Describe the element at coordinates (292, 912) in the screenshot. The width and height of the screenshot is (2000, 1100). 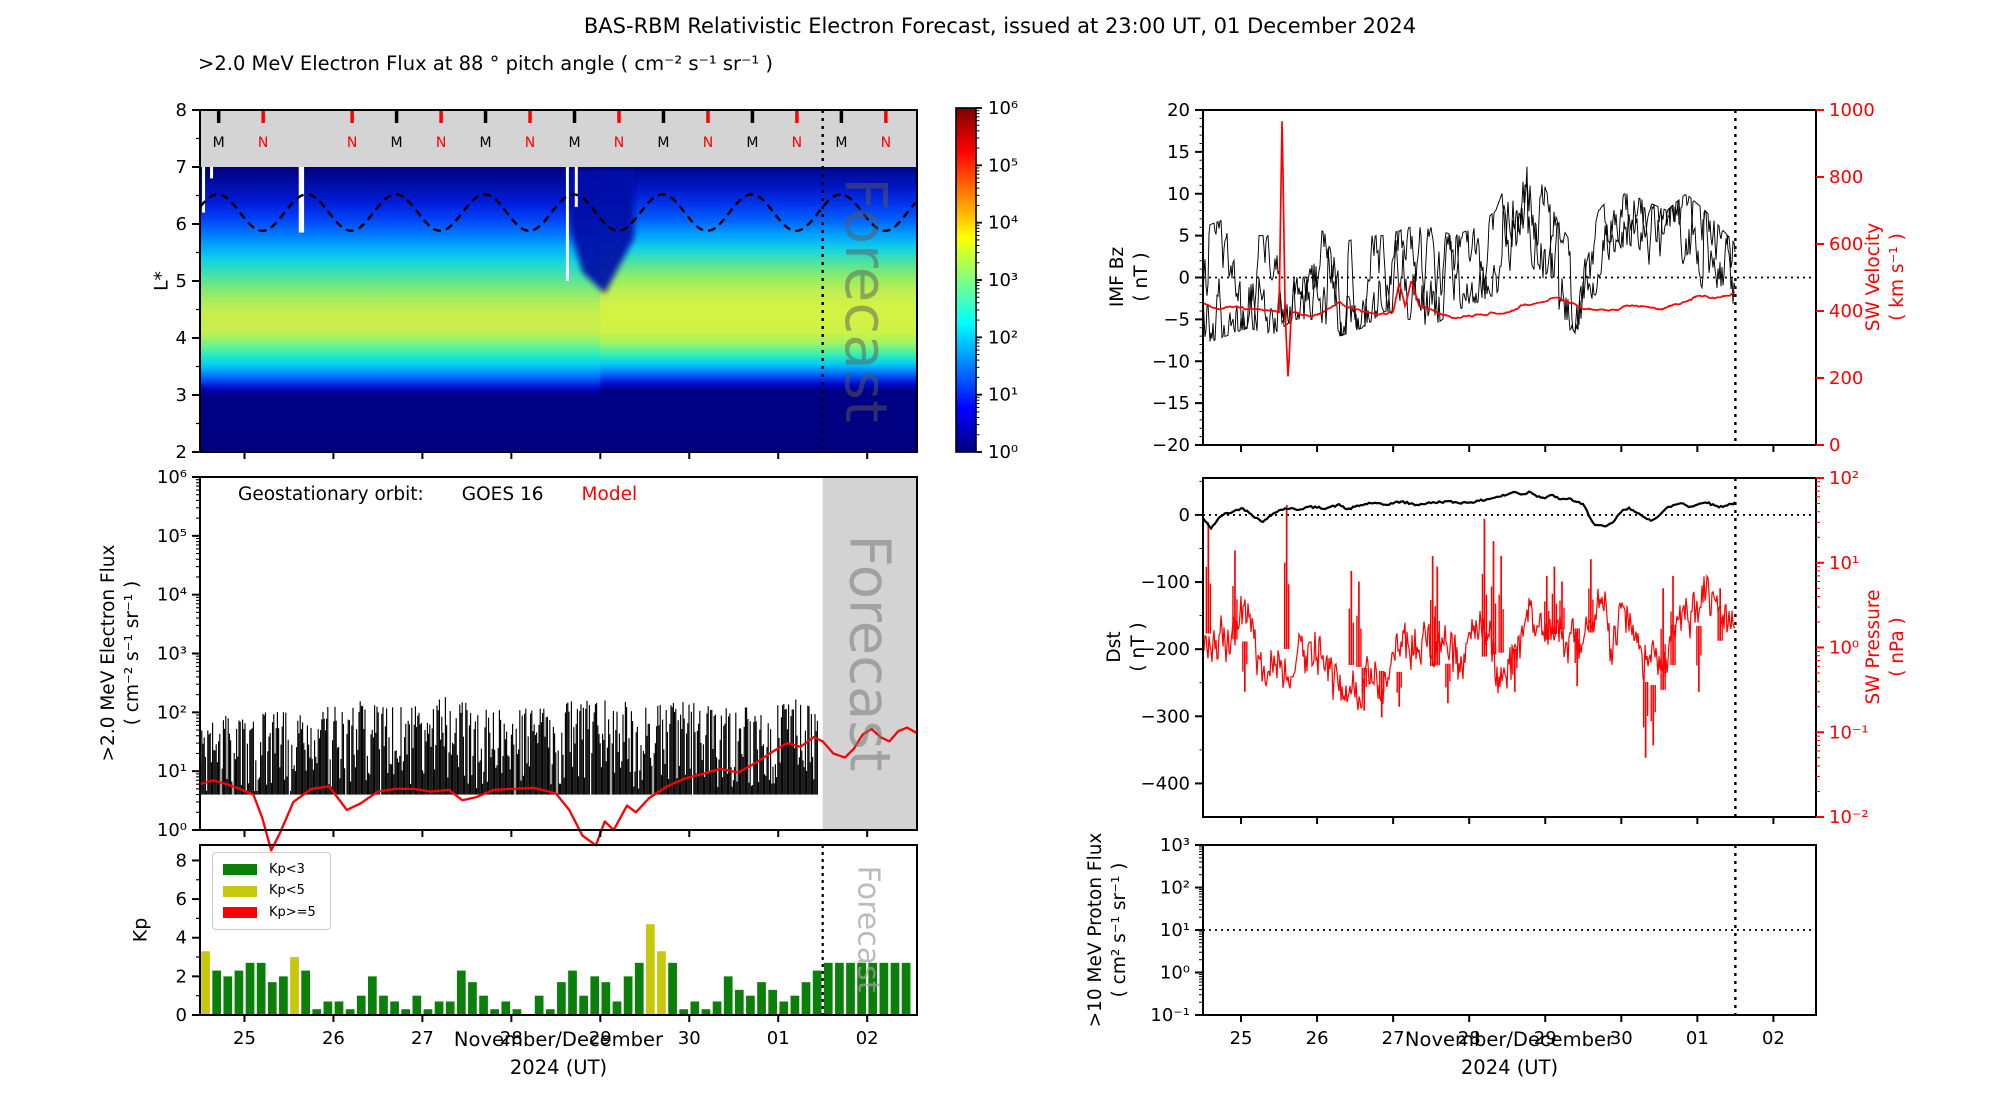
I see `kp-high-label: Kp>=5` at that location.